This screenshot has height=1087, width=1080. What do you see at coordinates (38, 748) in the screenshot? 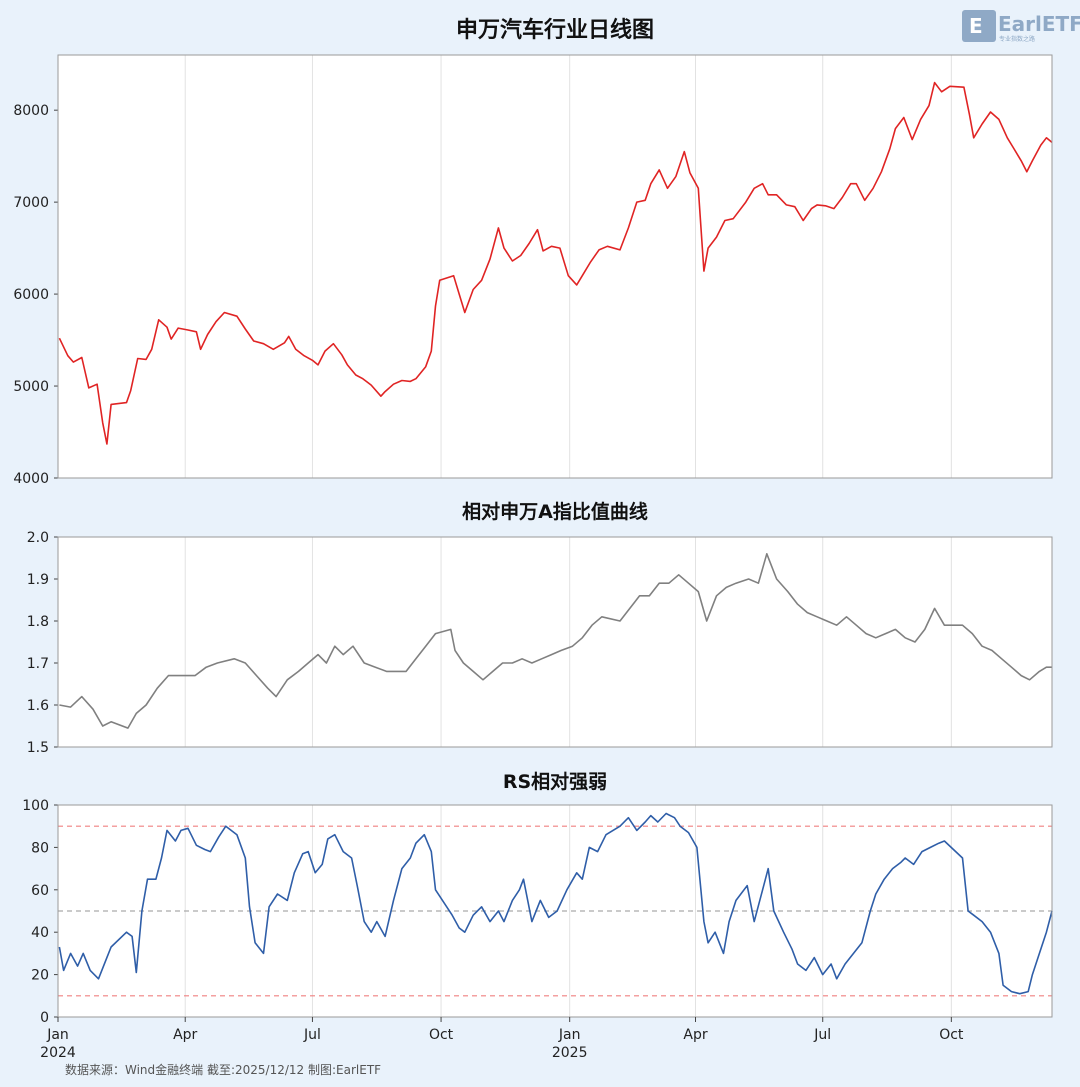
I see `y-tick-label: 1.5` at bounding box center [38, 748].